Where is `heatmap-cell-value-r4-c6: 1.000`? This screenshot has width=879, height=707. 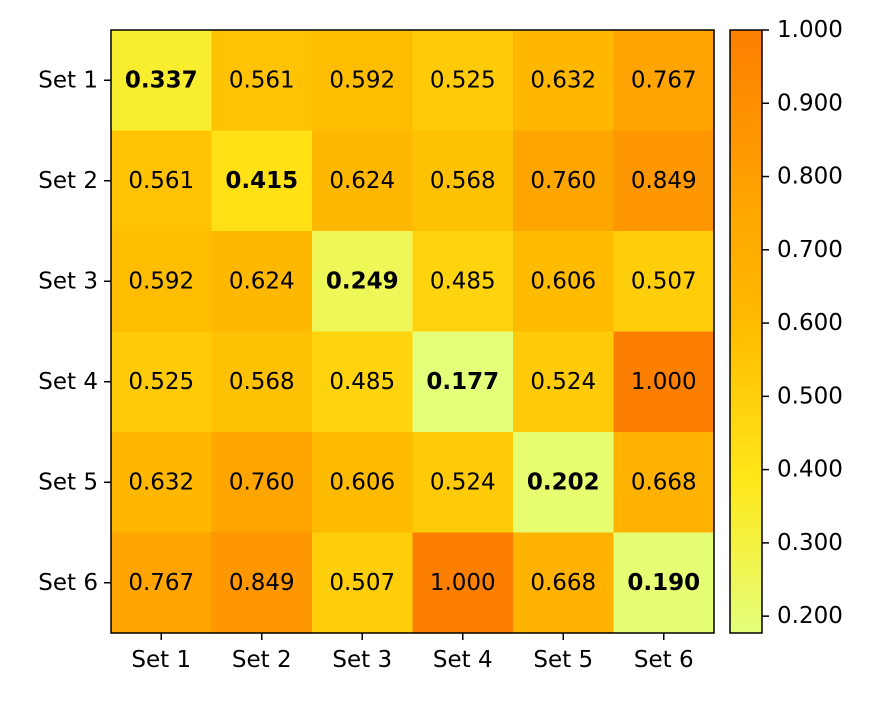
heatmap-cell-value-r4-c6: 1.000 is located at coordinates (664, 382).